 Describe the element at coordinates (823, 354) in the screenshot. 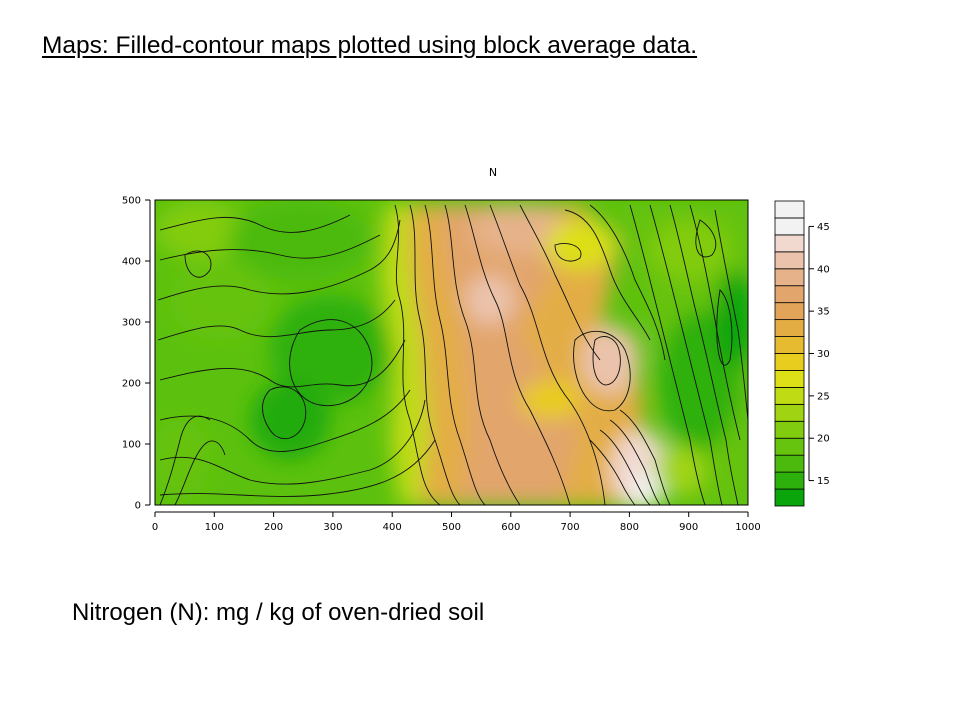

I see `colorbar-tick-label: 30` at that location.